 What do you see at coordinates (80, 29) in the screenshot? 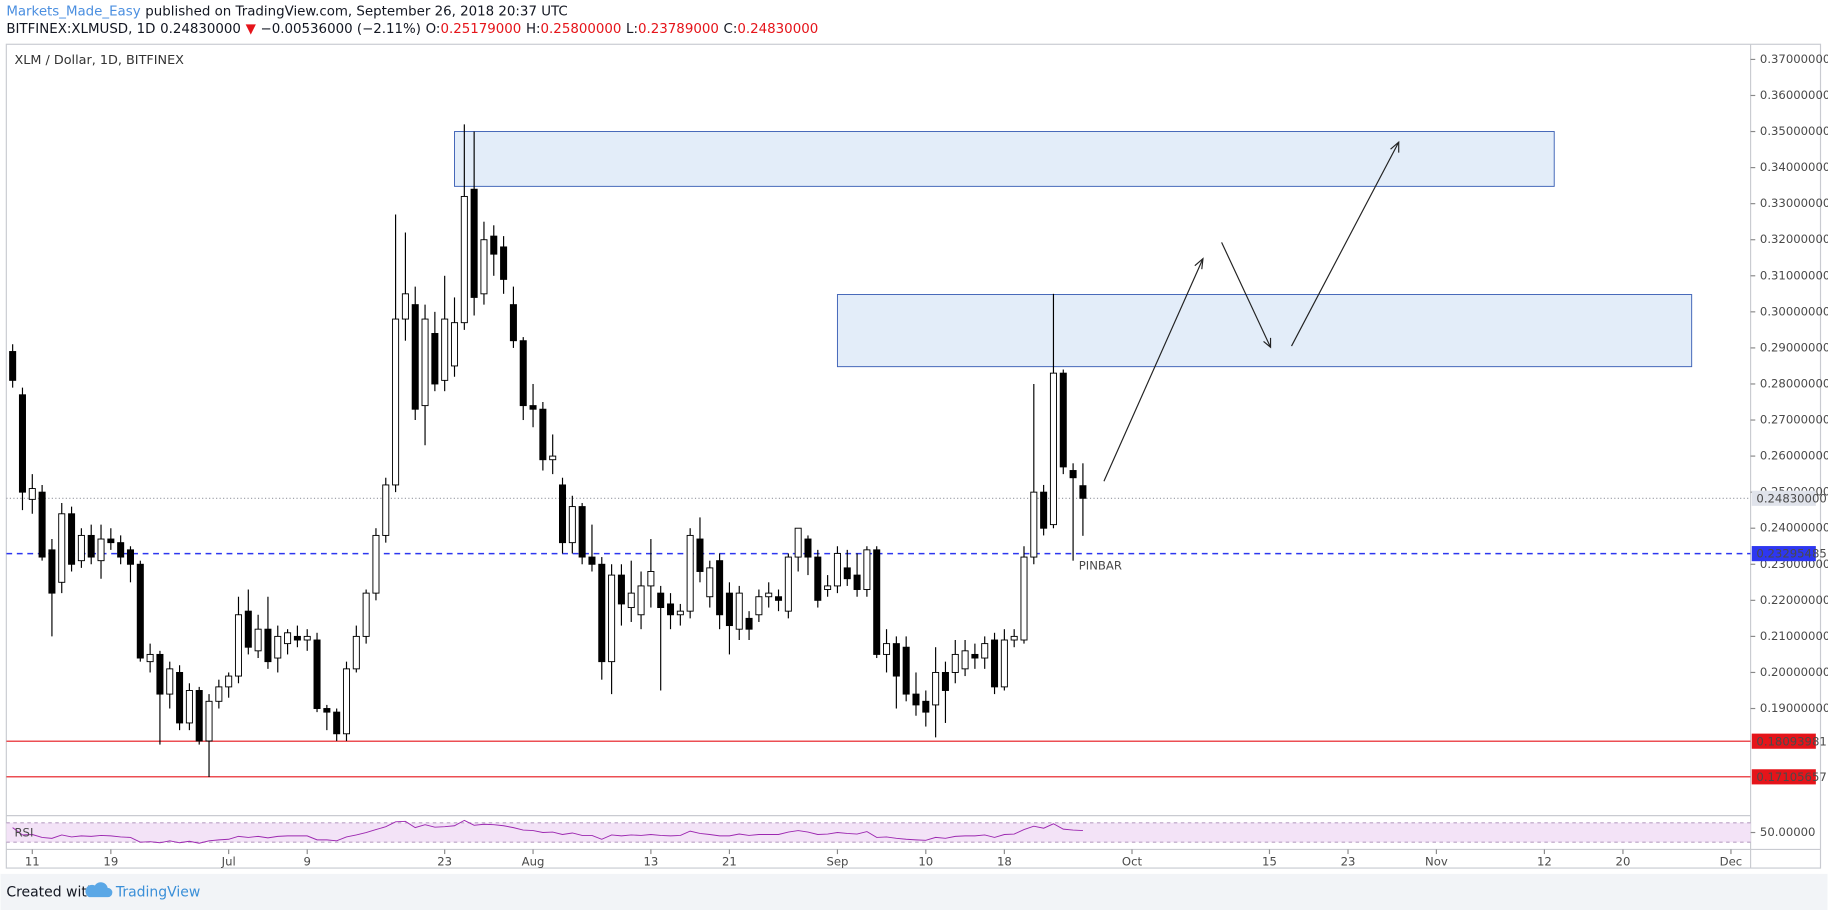
I see `symbol: BITFINEX:XLMUSD, 1D` at bounding box center [80, 29].